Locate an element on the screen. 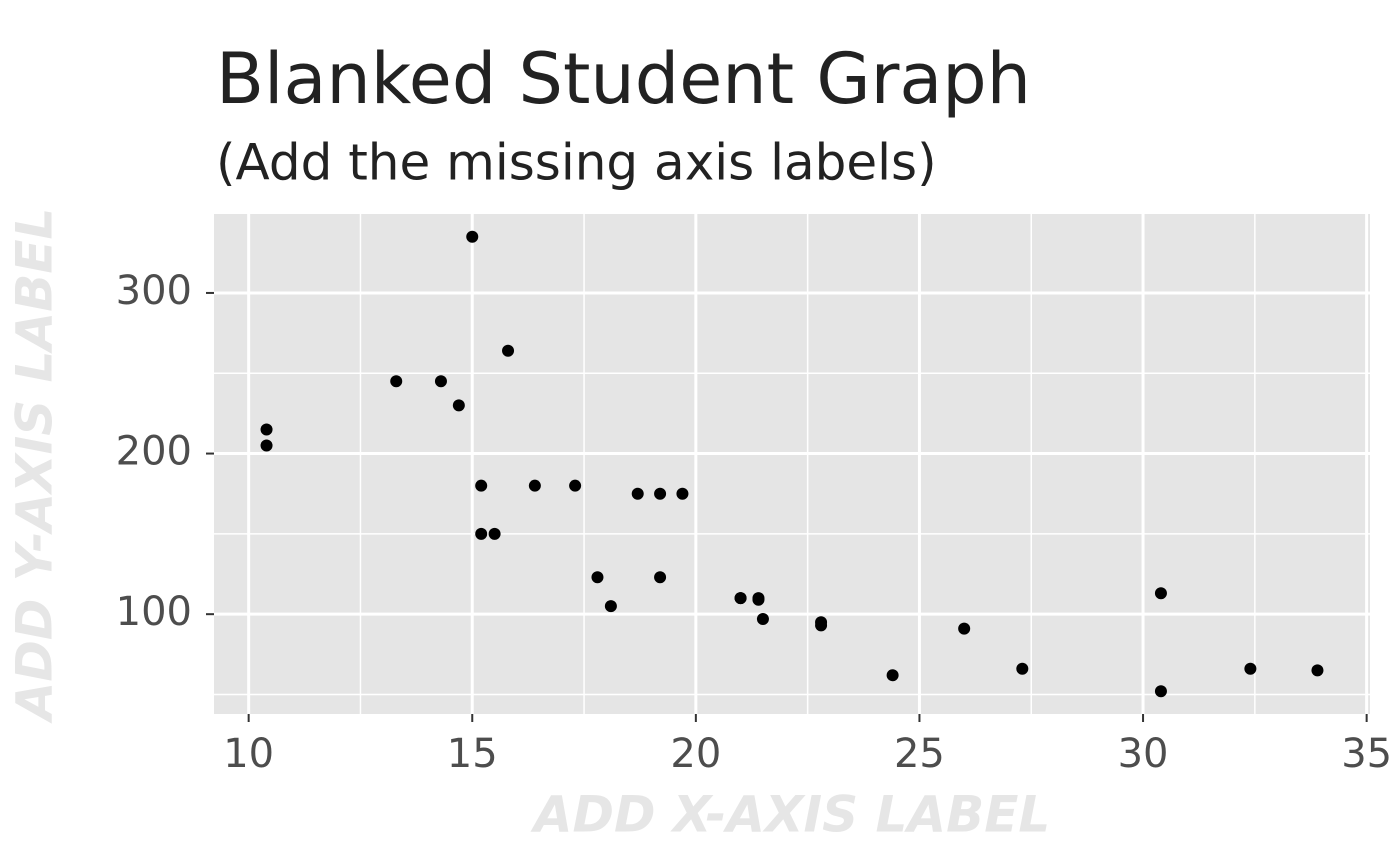 The width and height of the screenshot is (1400, 866). chart-subtitle: (Add the missing axis labels) is located at coordinates (576, 163).